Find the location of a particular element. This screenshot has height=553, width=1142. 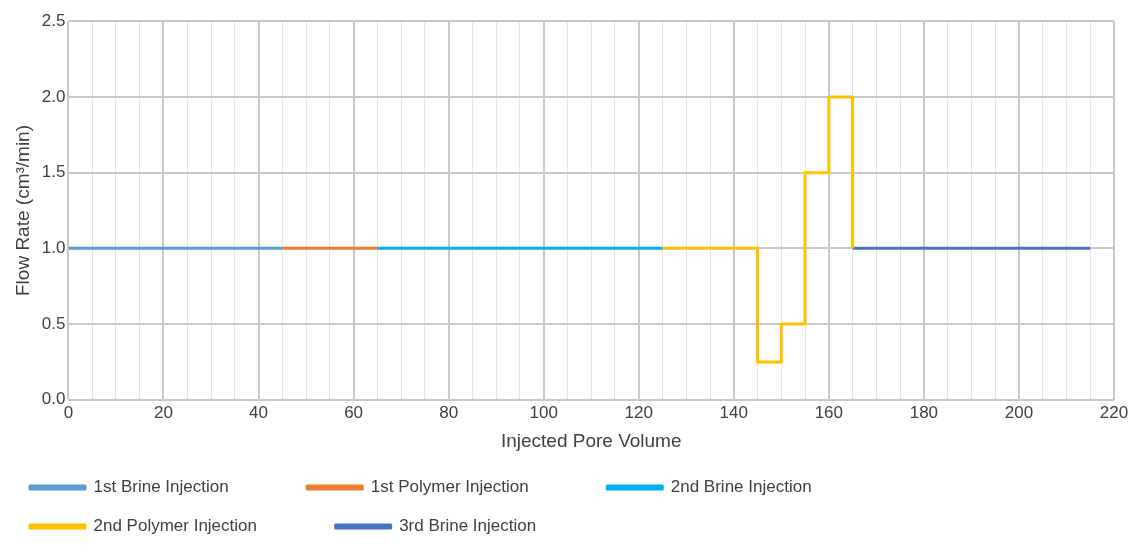

x-tick-label: 160 is located at coordinates (829, 412).